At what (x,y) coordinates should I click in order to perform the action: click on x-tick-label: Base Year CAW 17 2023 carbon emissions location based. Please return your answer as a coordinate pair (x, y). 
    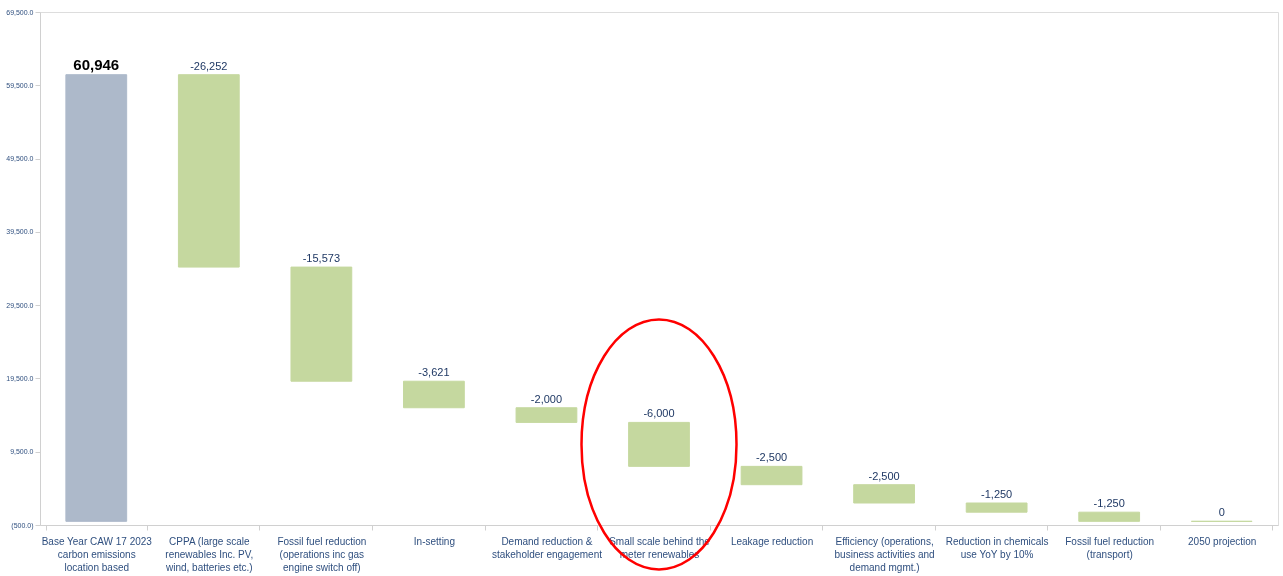
    Looking at the image, I should click on (97, 554).